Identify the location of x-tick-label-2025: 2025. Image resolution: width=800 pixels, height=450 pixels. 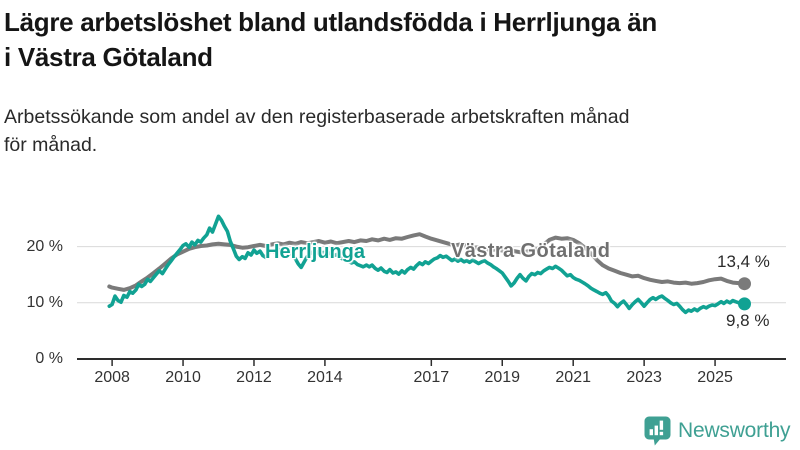
(715, 377).